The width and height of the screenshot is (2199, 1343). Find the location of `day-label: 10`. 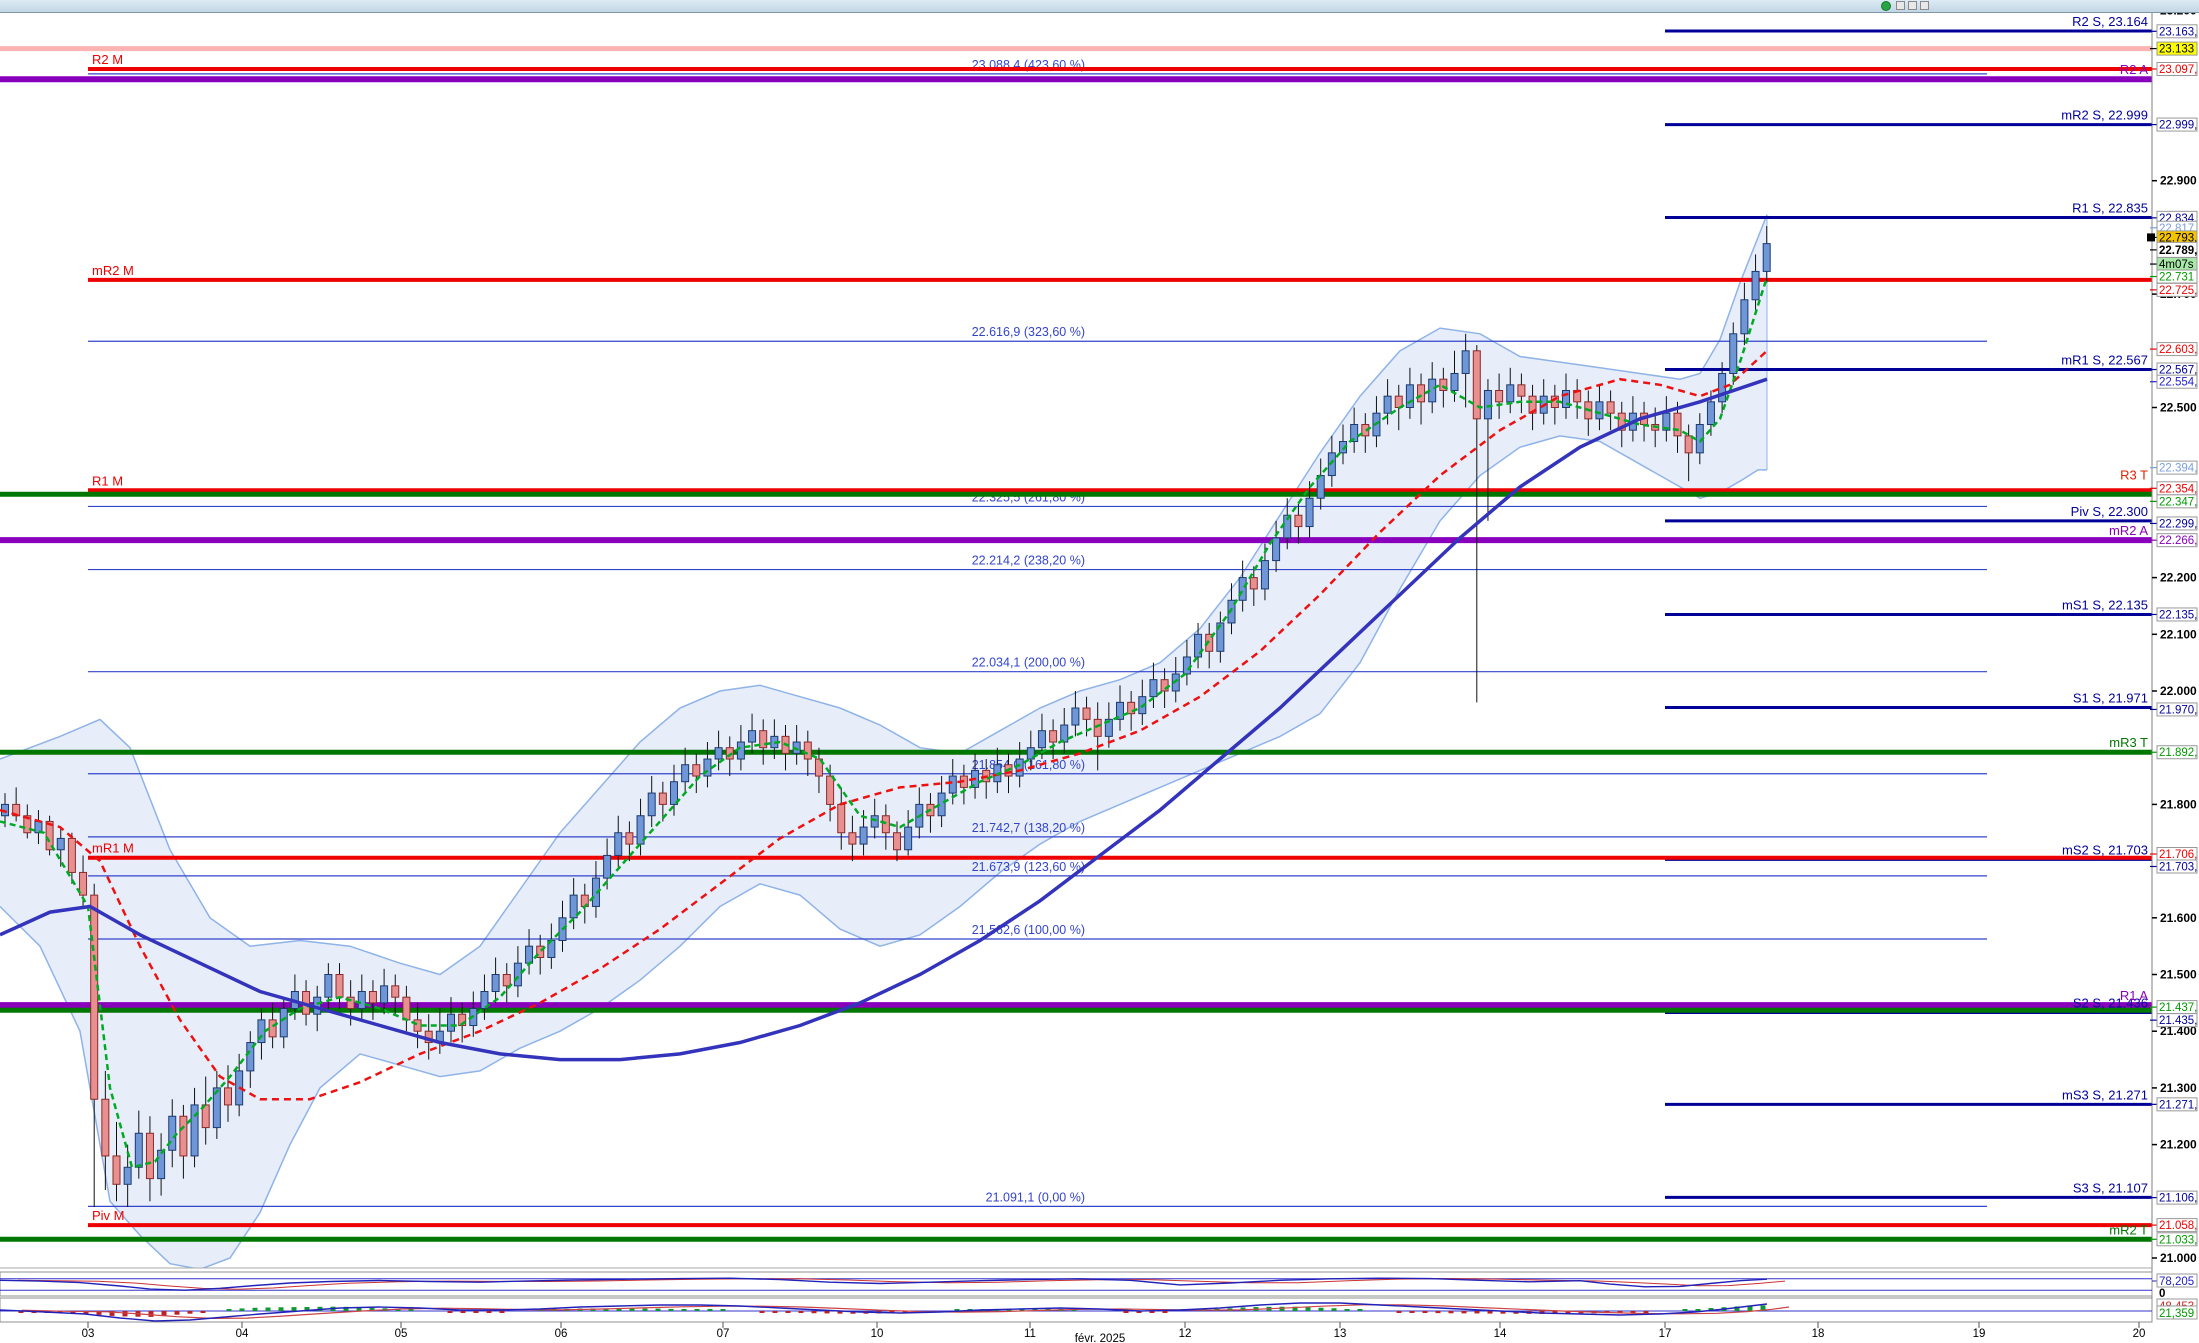

day-label: 10 is located at coordinates (877, 1334).